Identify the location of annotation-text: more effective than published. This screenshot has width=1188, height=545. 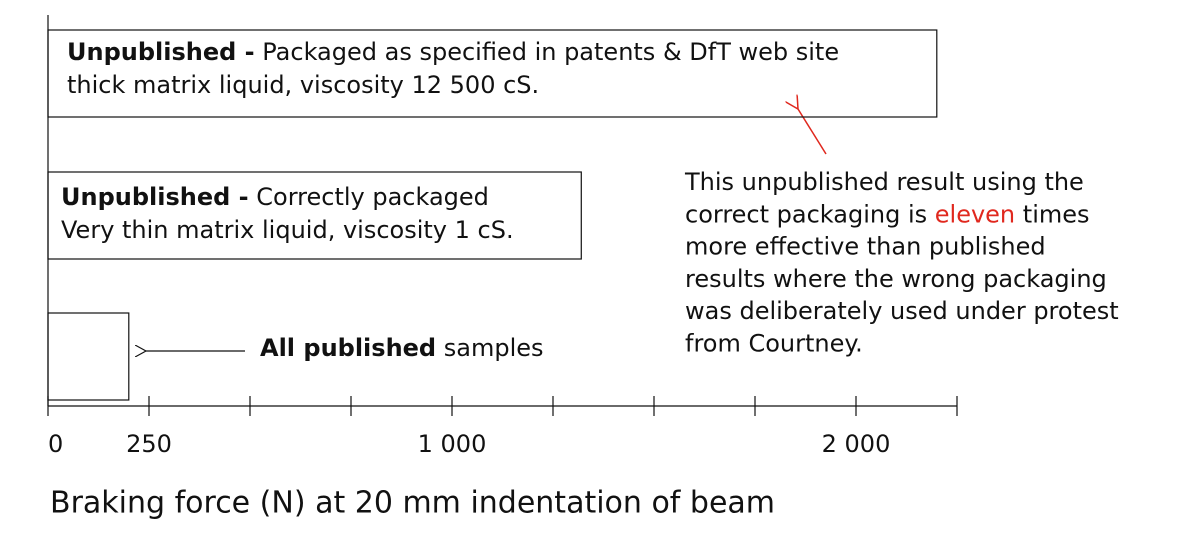
(865, 247).